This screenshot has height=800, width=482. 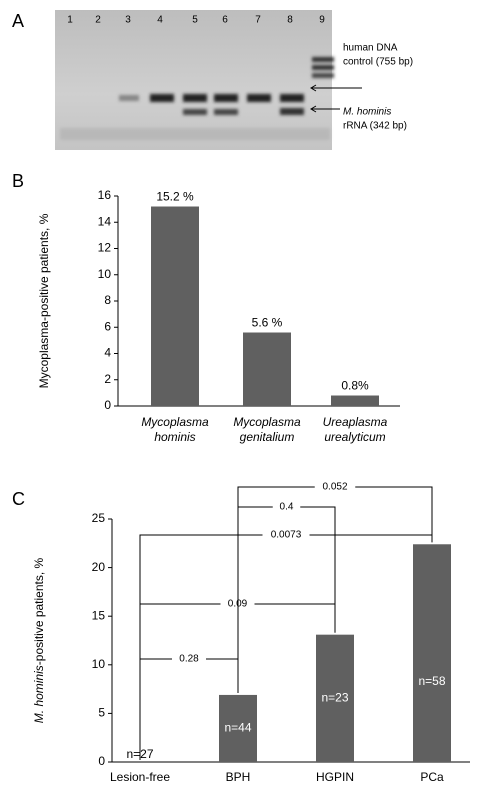 What do you see at coordinates (99, 518) in the screenshot?
I see `y-tick-label: 25` at bounding box center [99, 518].